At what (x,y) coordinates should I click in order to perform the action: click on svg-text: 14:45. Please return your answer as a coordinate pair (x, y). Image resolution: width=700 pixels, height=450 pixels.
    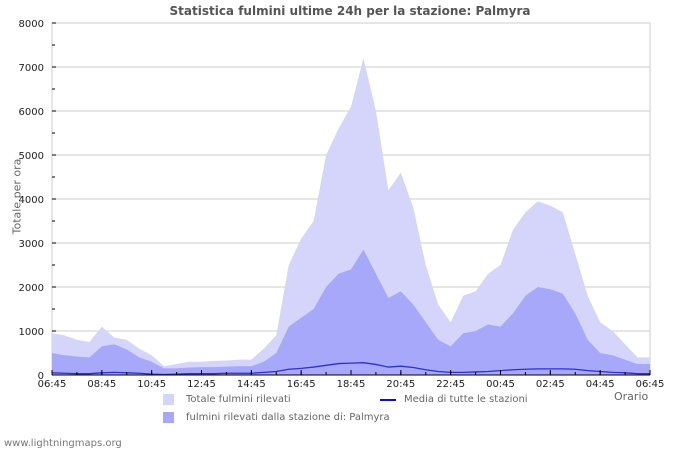
    Looking at the image, I should click on (251, 384).